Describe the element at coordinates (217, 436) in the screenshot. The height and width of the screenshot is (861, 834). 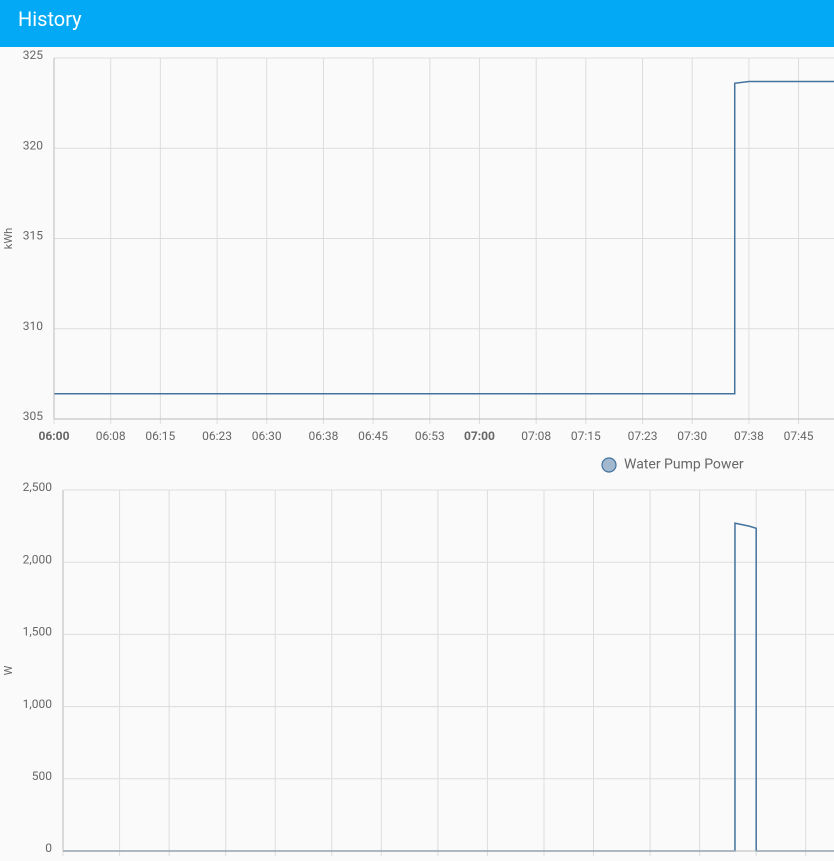
I see `x-tick-label: 06:23` at that location.